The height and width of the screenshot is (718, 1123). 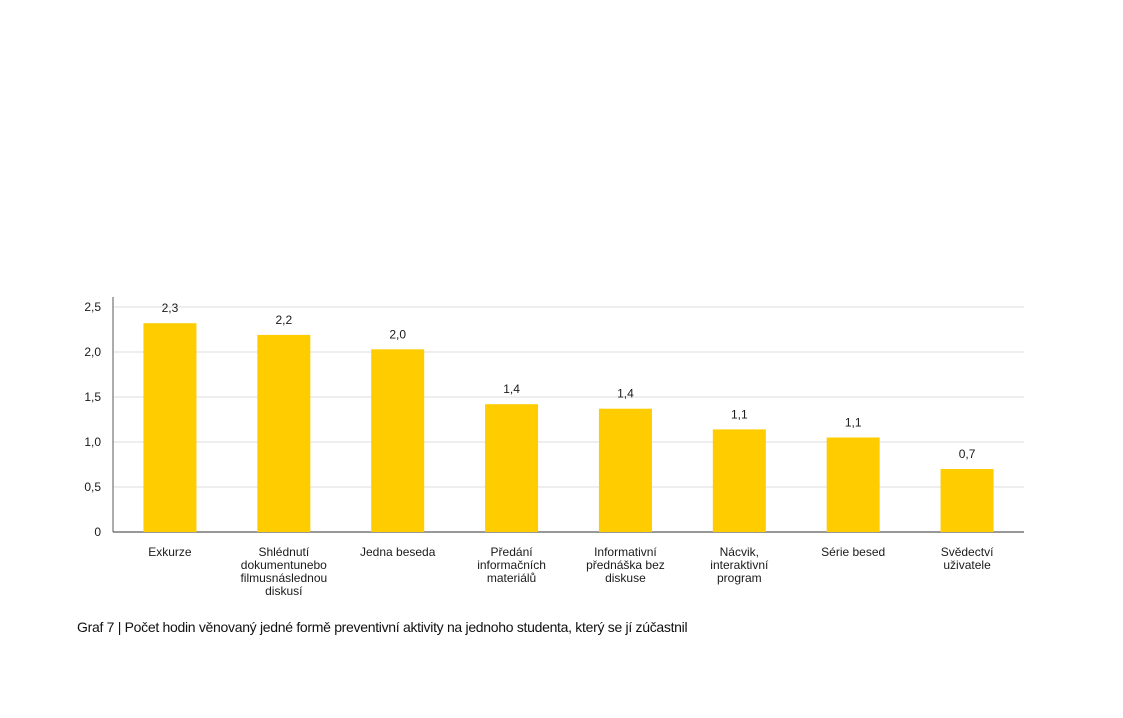 I want to click on category-label: Předání informačních materiálů, so click(x=511, y=565).